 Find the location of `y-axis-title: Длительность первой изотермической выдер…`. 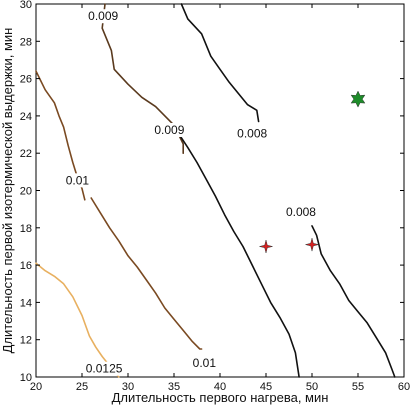

y-axis-title: Длительность первой изотермической выдер… is located at coordinates (7, 191).